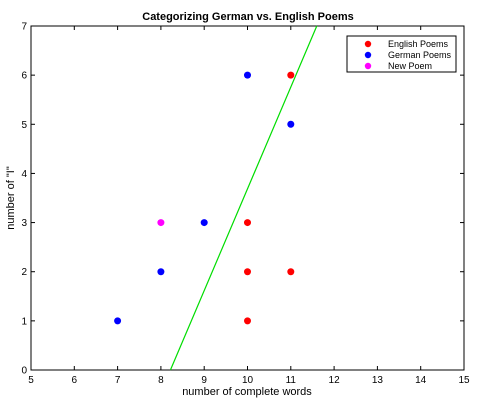 This screenshot has width=486, height=406. What do you see at coordinates (24, 27) in the screenshot?
I see `y-tick-label: 7` at bounding box center [24, 27].